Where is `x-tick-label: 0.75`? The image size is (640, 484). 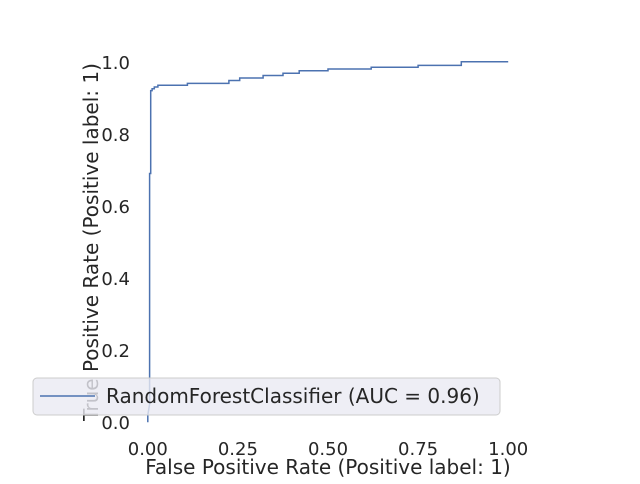
x-tick-label: 0.75 is located at coordinates (418, 449).